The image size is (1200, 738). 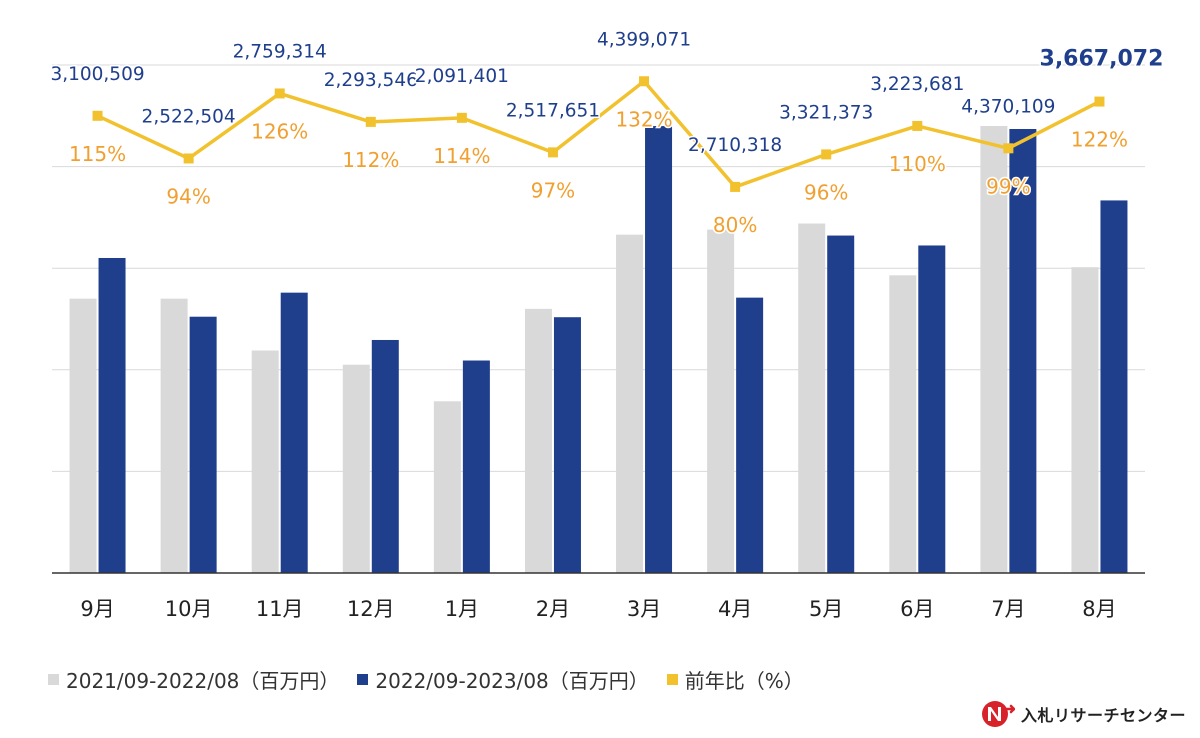 What do you see at coordinates (189, 609) in the screenshot?
I see `x-tick-label: 10月` at bounding box center [189, 609].